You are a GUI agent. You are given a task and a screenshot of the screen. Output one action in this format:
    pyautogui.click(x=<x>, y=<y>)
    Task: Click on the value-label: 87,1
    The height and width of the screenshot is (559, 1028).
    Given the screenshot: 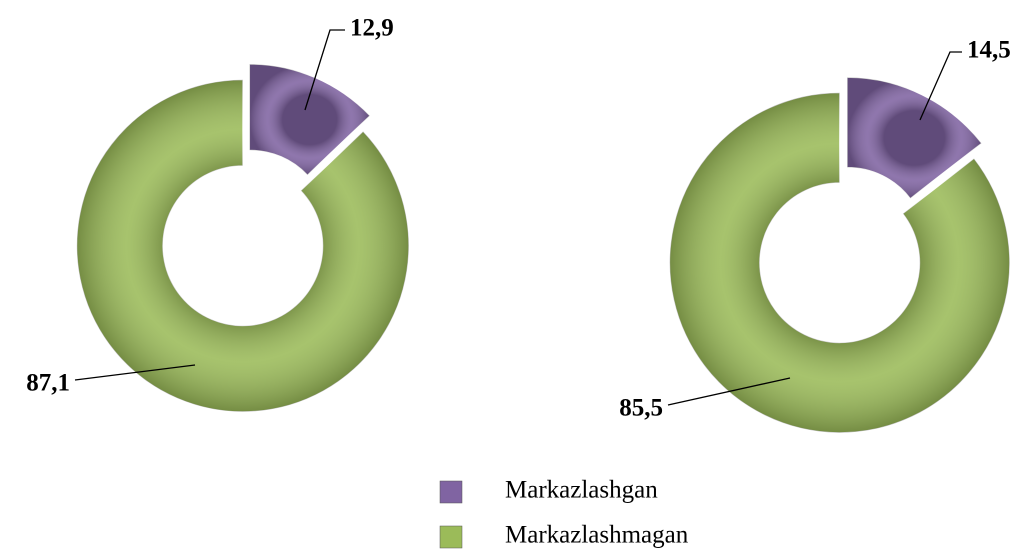 What is the action you would take?
    pyautogui.click(x=48, y=383)
    